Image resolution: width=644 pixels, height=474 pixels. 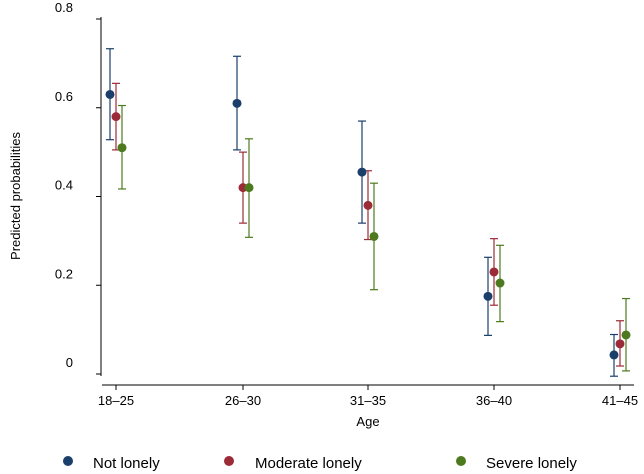 I want to click on legend: Not lonely Moderate lonely Severe lonely, so click(x=320, y=463).